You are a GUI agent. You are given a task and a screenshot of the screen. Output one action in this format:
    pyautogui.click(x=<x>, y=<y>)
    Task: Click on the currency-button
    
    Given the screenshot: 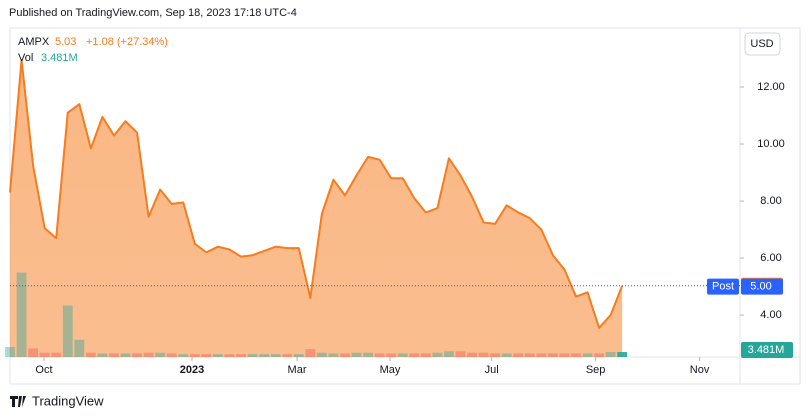 What is the action you would take?
    pyautogui.click(x=762, y=44)
    